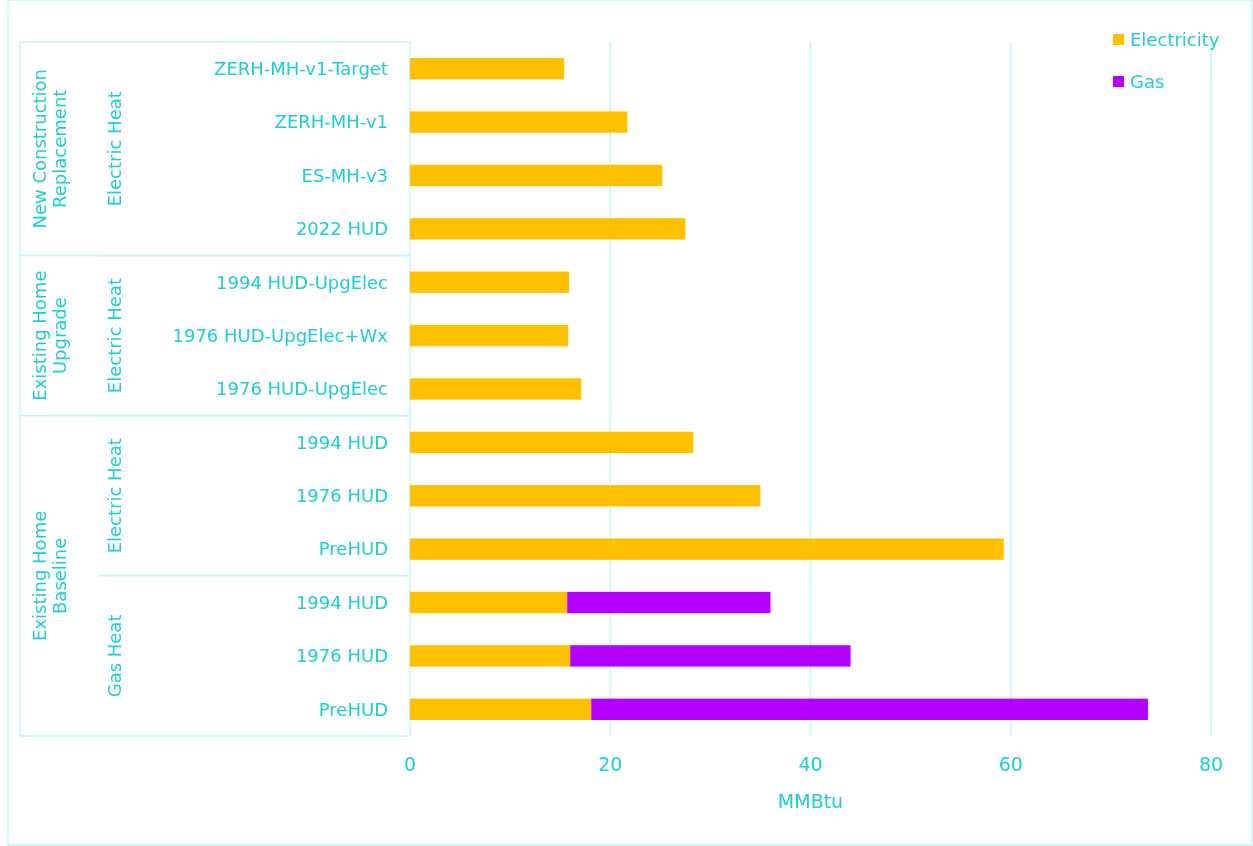  What do you see at coordinates (302, 389) in the screenshot?
I see `y-tick-label: 1976 HUD-UpgElec` at bounding box center [302, 389].